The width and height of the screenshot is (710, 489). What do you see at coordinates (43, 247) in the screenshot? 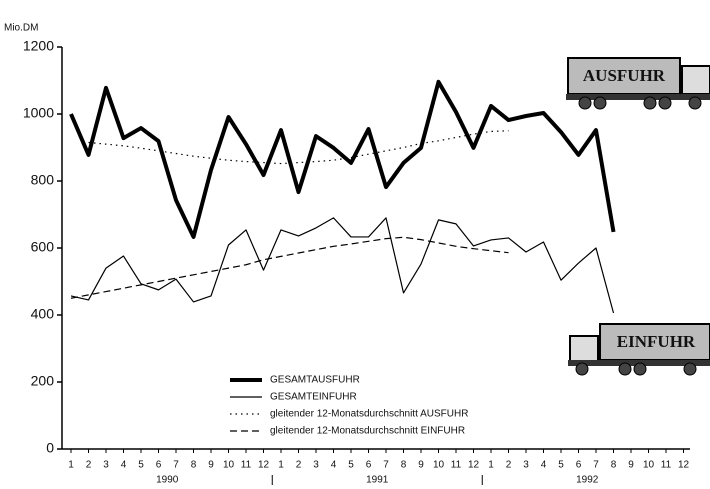
I see `y-tick-label: 600` at bounding box center [43, 247].